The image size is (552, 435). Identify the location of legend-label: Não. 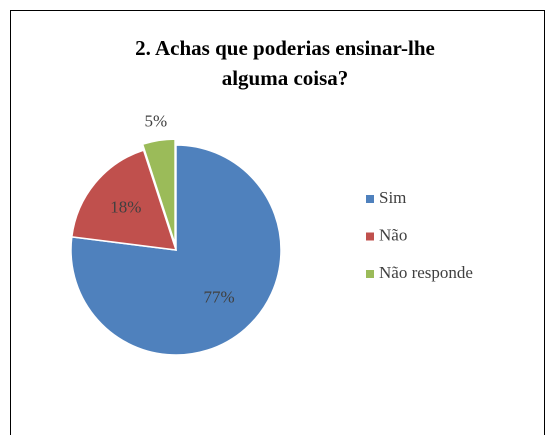
(393, 234).